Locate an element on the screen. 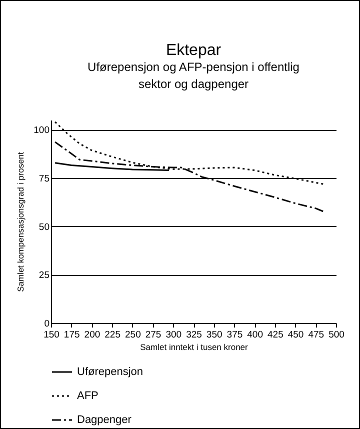 The width and height of the screenshot is (360, 429). y-axis-title: Samlet kompensasjonsgrad i prosent is located at coordinates (21, 221).